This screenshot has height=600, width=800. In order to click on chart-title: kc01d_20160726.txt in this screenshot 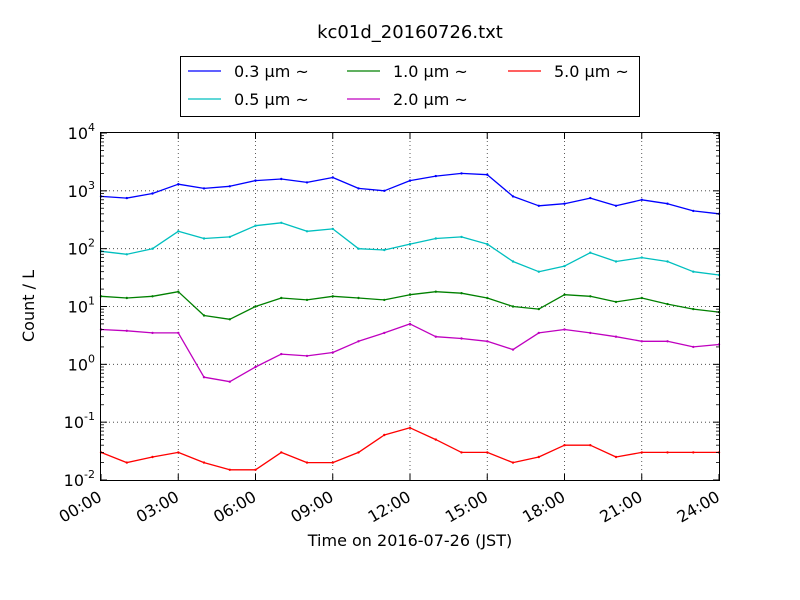, I will do `click(410, 32)`.